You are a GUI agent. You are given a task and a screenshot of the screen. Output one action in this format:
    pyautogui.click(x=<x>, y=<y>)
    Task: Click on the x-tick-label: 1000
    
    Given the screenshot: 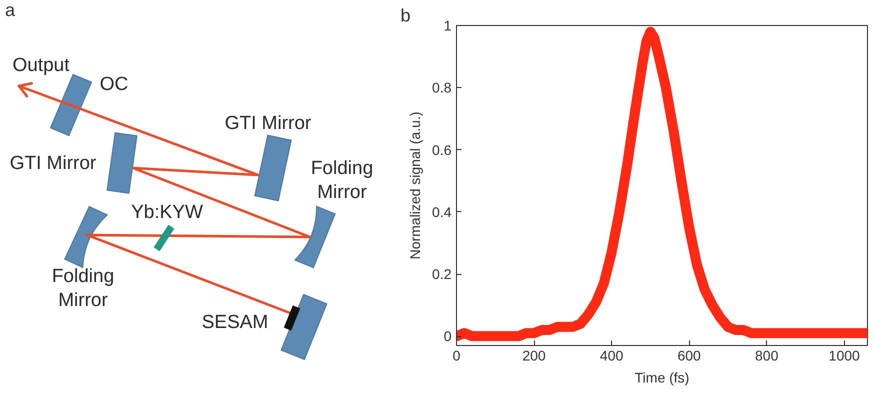 What is the action you would take?
    pyautogui.click(x=844, y=356)
    